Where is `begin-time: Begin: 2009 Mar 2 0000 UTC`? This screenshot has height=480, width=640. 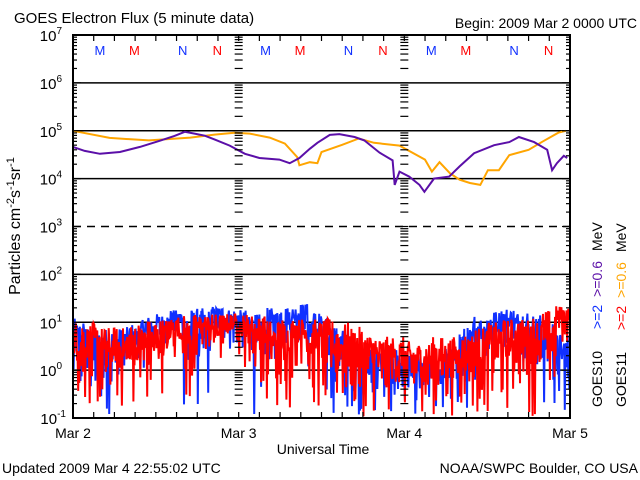
begin-time: Begin: 2009 Mar 2 0000 UTC is located at coordinates (546, 23).